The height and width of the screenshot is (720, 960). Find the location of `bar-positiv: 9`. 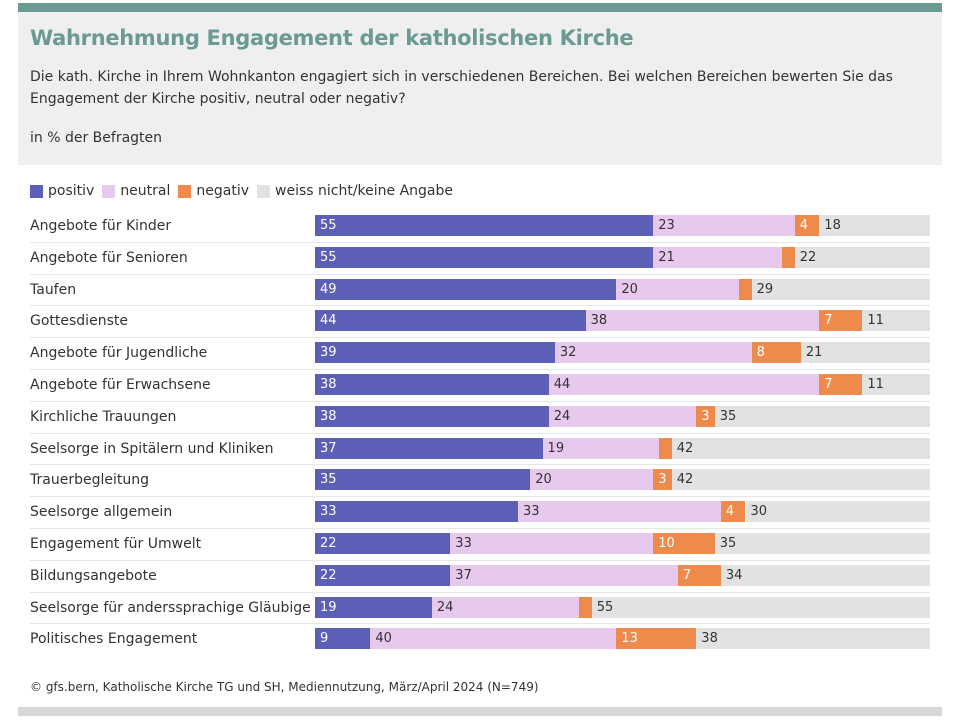

bar-positiv: 9 is located at coordinates (343, 639).